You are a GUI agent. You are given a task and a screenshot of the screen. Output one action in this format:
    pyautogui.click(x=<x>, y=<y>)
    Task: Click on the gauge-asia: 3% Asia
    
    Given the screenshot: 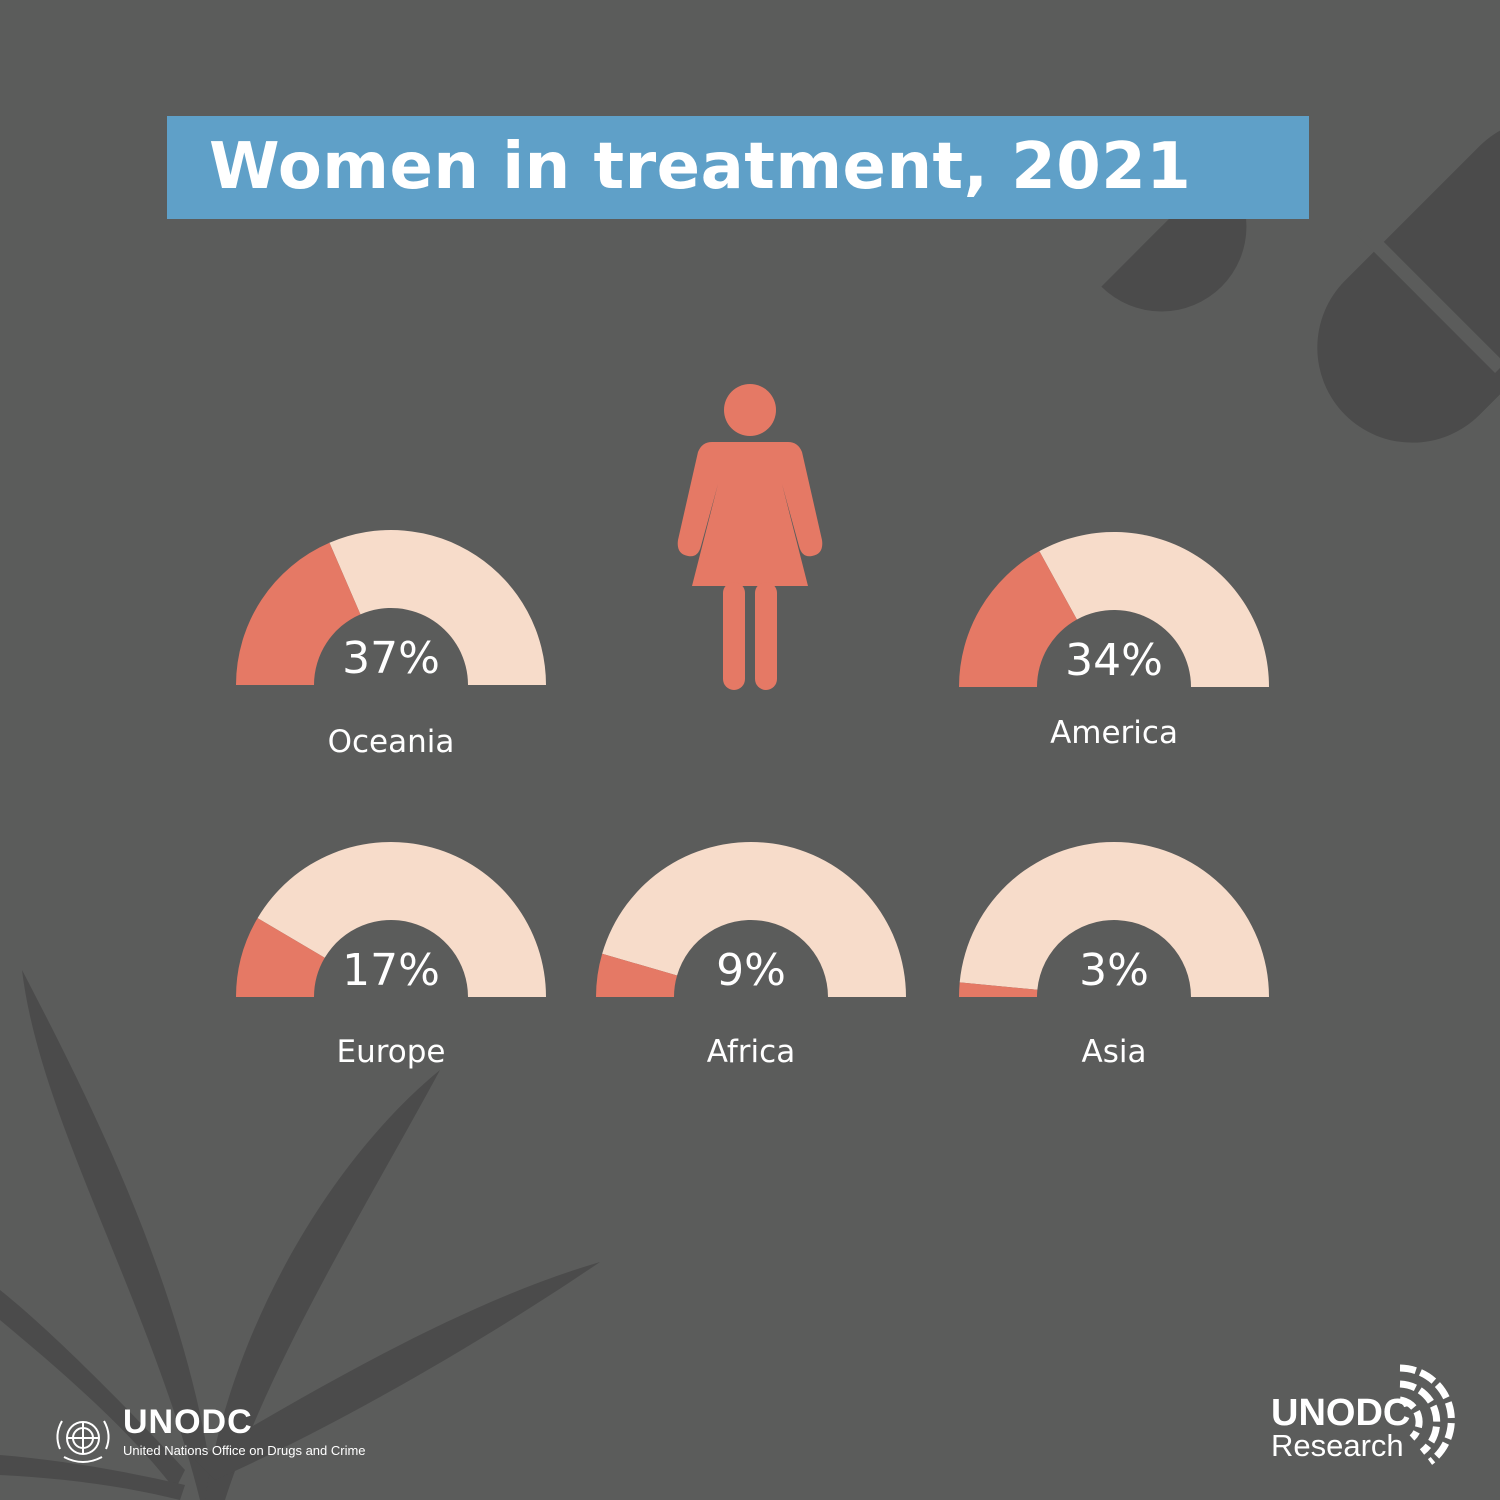 What is the action you would take?
    pyautogui.click(x=1114, y=955)
    